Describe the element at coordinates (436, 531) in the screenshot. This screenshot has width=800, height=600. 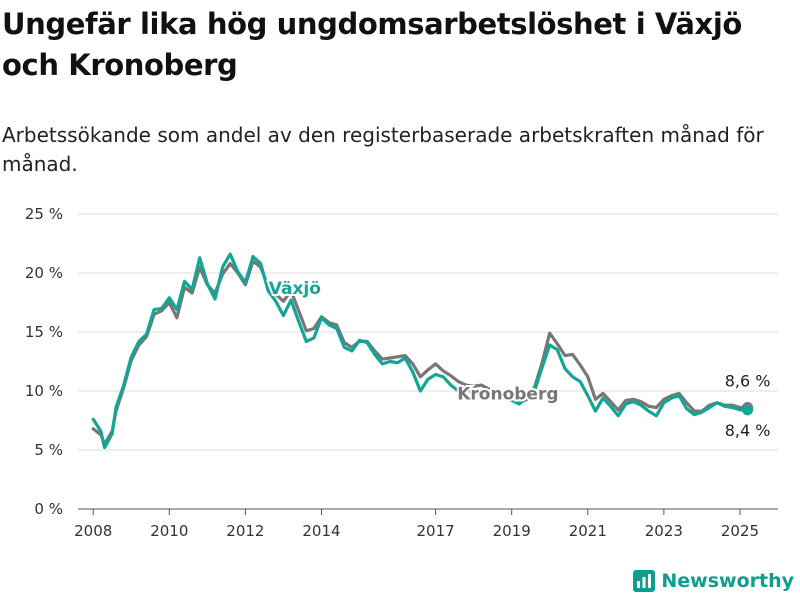
I see `x-tick-label: 2017` at that location.